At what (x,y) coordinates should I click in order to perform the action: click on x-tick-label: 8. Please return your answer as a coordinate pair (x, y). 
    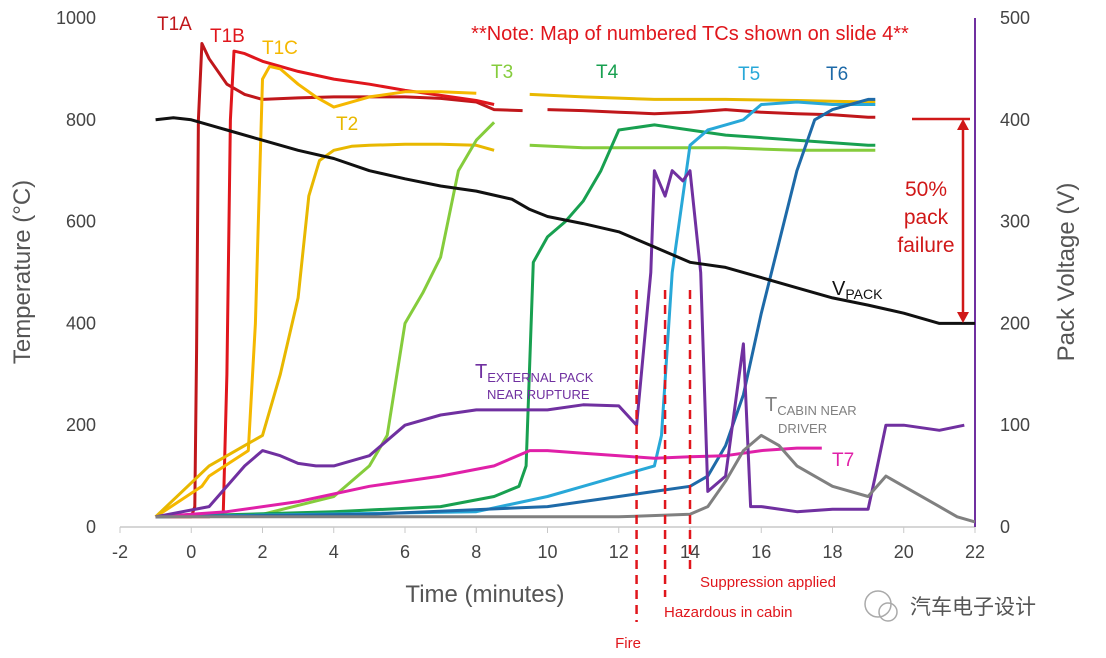
    Looking at the image, I should click on (476, 552).